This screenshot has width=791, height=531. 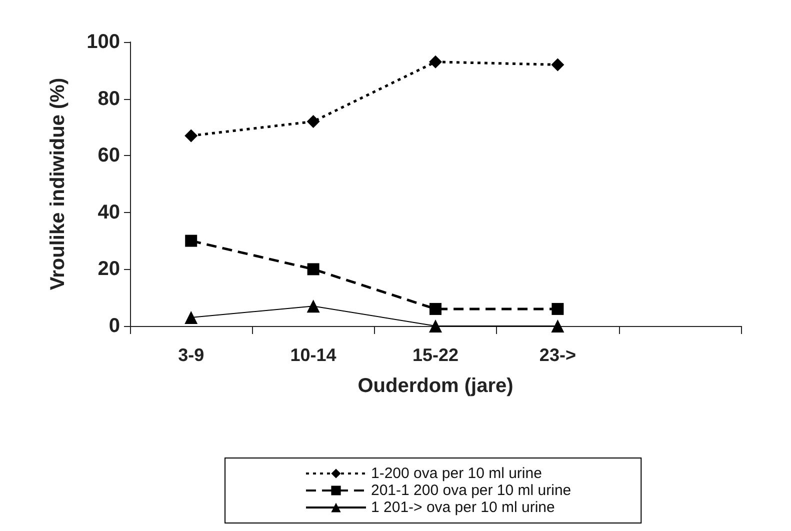 What do you see at coordinates (435, 355) in the screenshot?
I see `x-tick-label: 15-22` at bounding box center [435, 355].